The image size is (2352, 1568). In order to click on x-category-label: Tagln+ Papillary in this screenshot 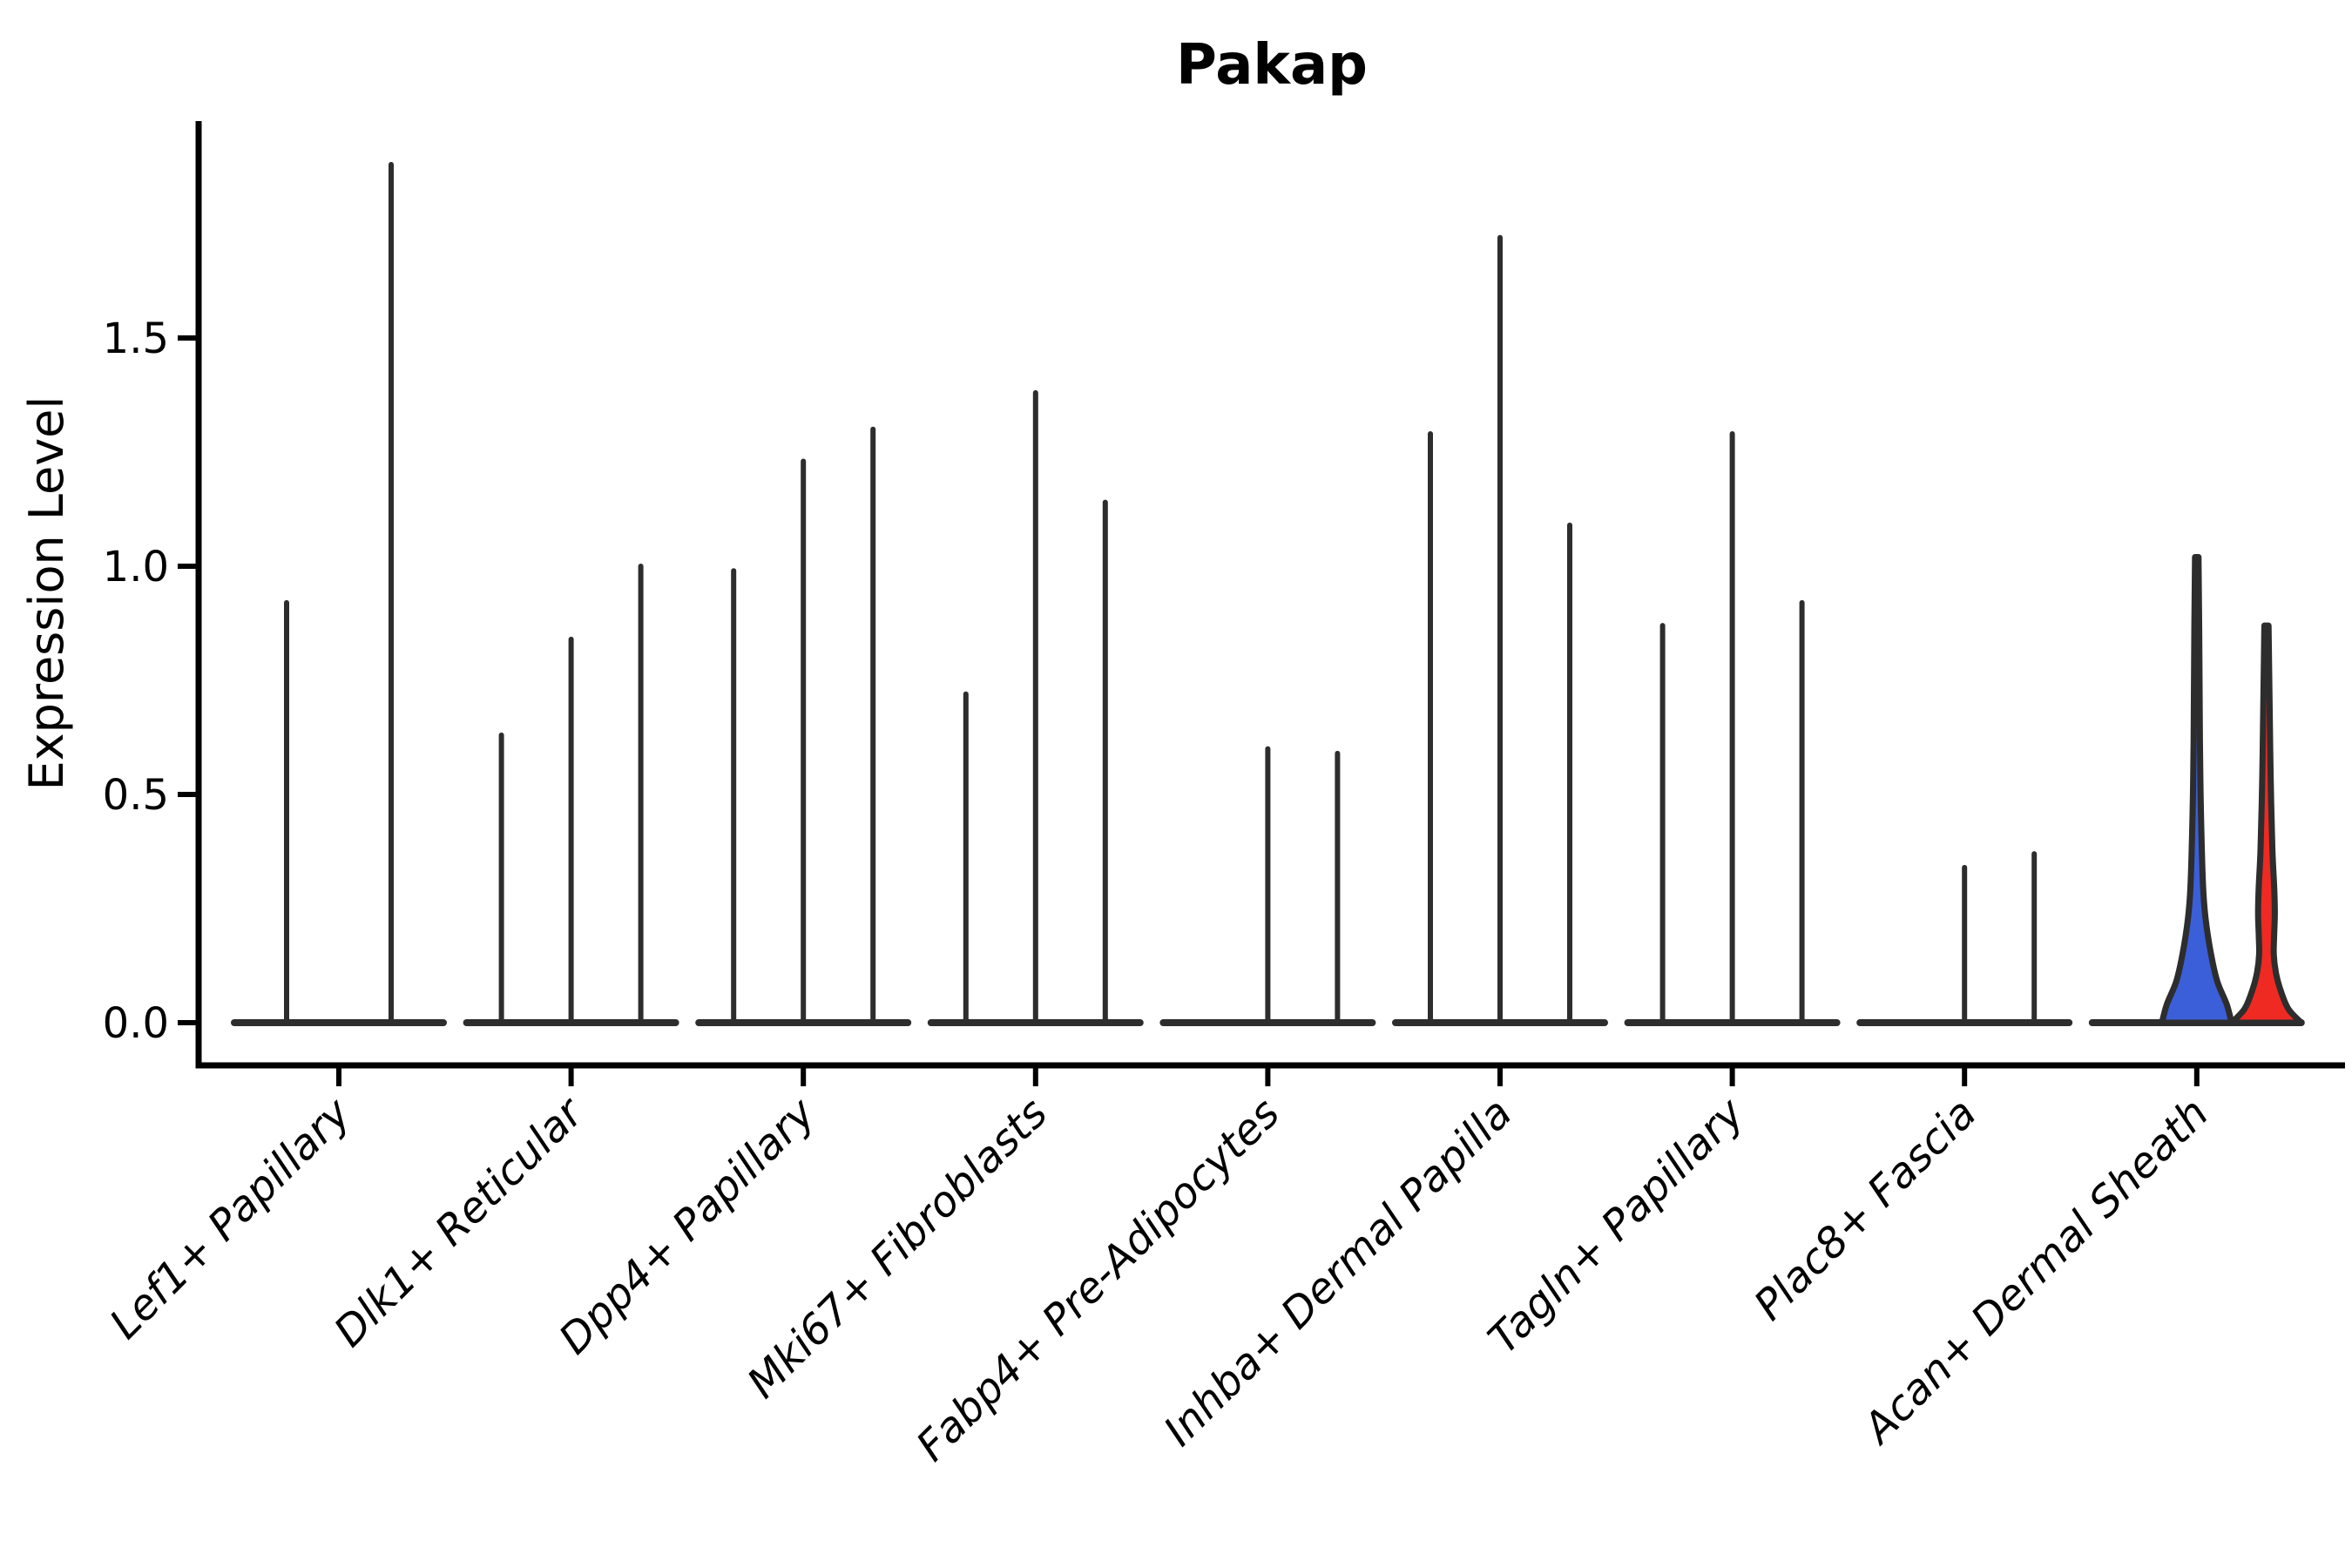, I will do `click(1616, 1225)`.